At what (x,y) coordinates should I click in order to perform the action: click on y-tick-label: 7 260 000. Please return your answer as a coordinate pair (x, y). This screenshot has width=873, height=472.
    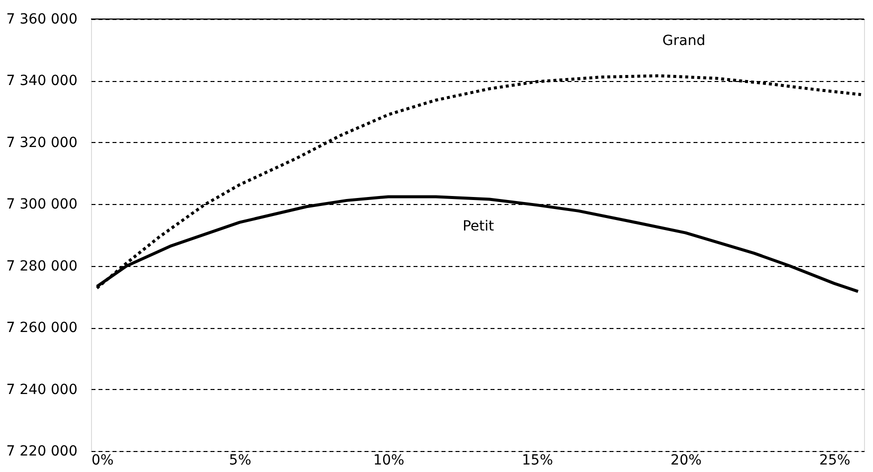
    Looking at the image, I should click on (42, 328).